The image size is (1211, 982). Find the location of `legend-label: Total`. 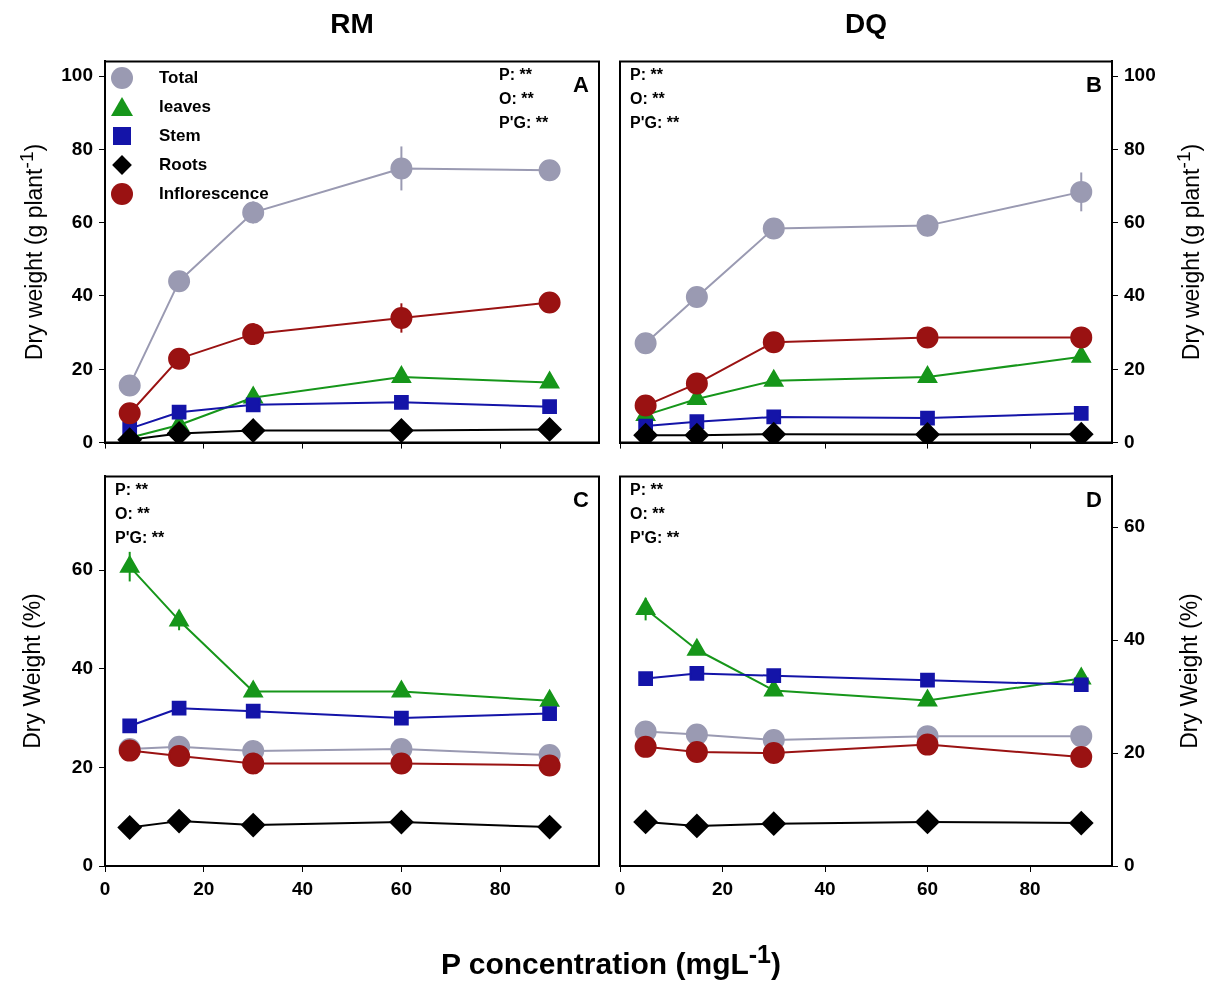

legend-label: Total is located at coordinates (179, 78).